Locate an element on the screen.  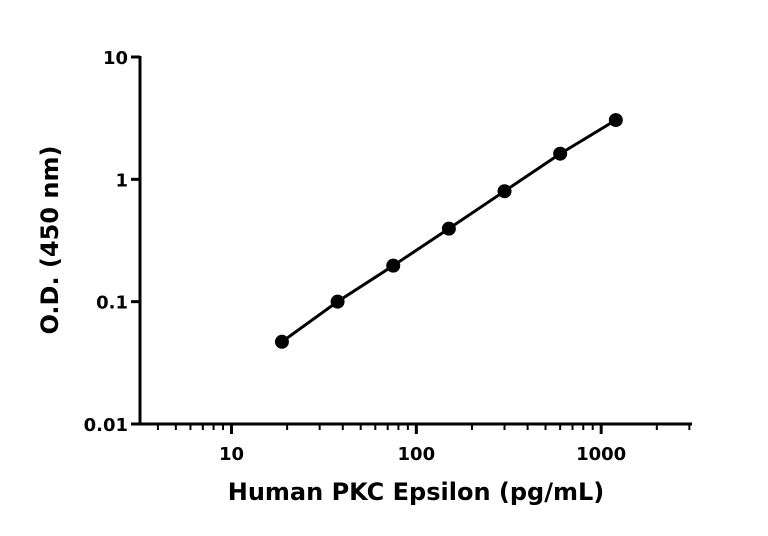
x-axis-title: Human PKC Epsilon (pg/mL) is located at coordinates (416, 492).